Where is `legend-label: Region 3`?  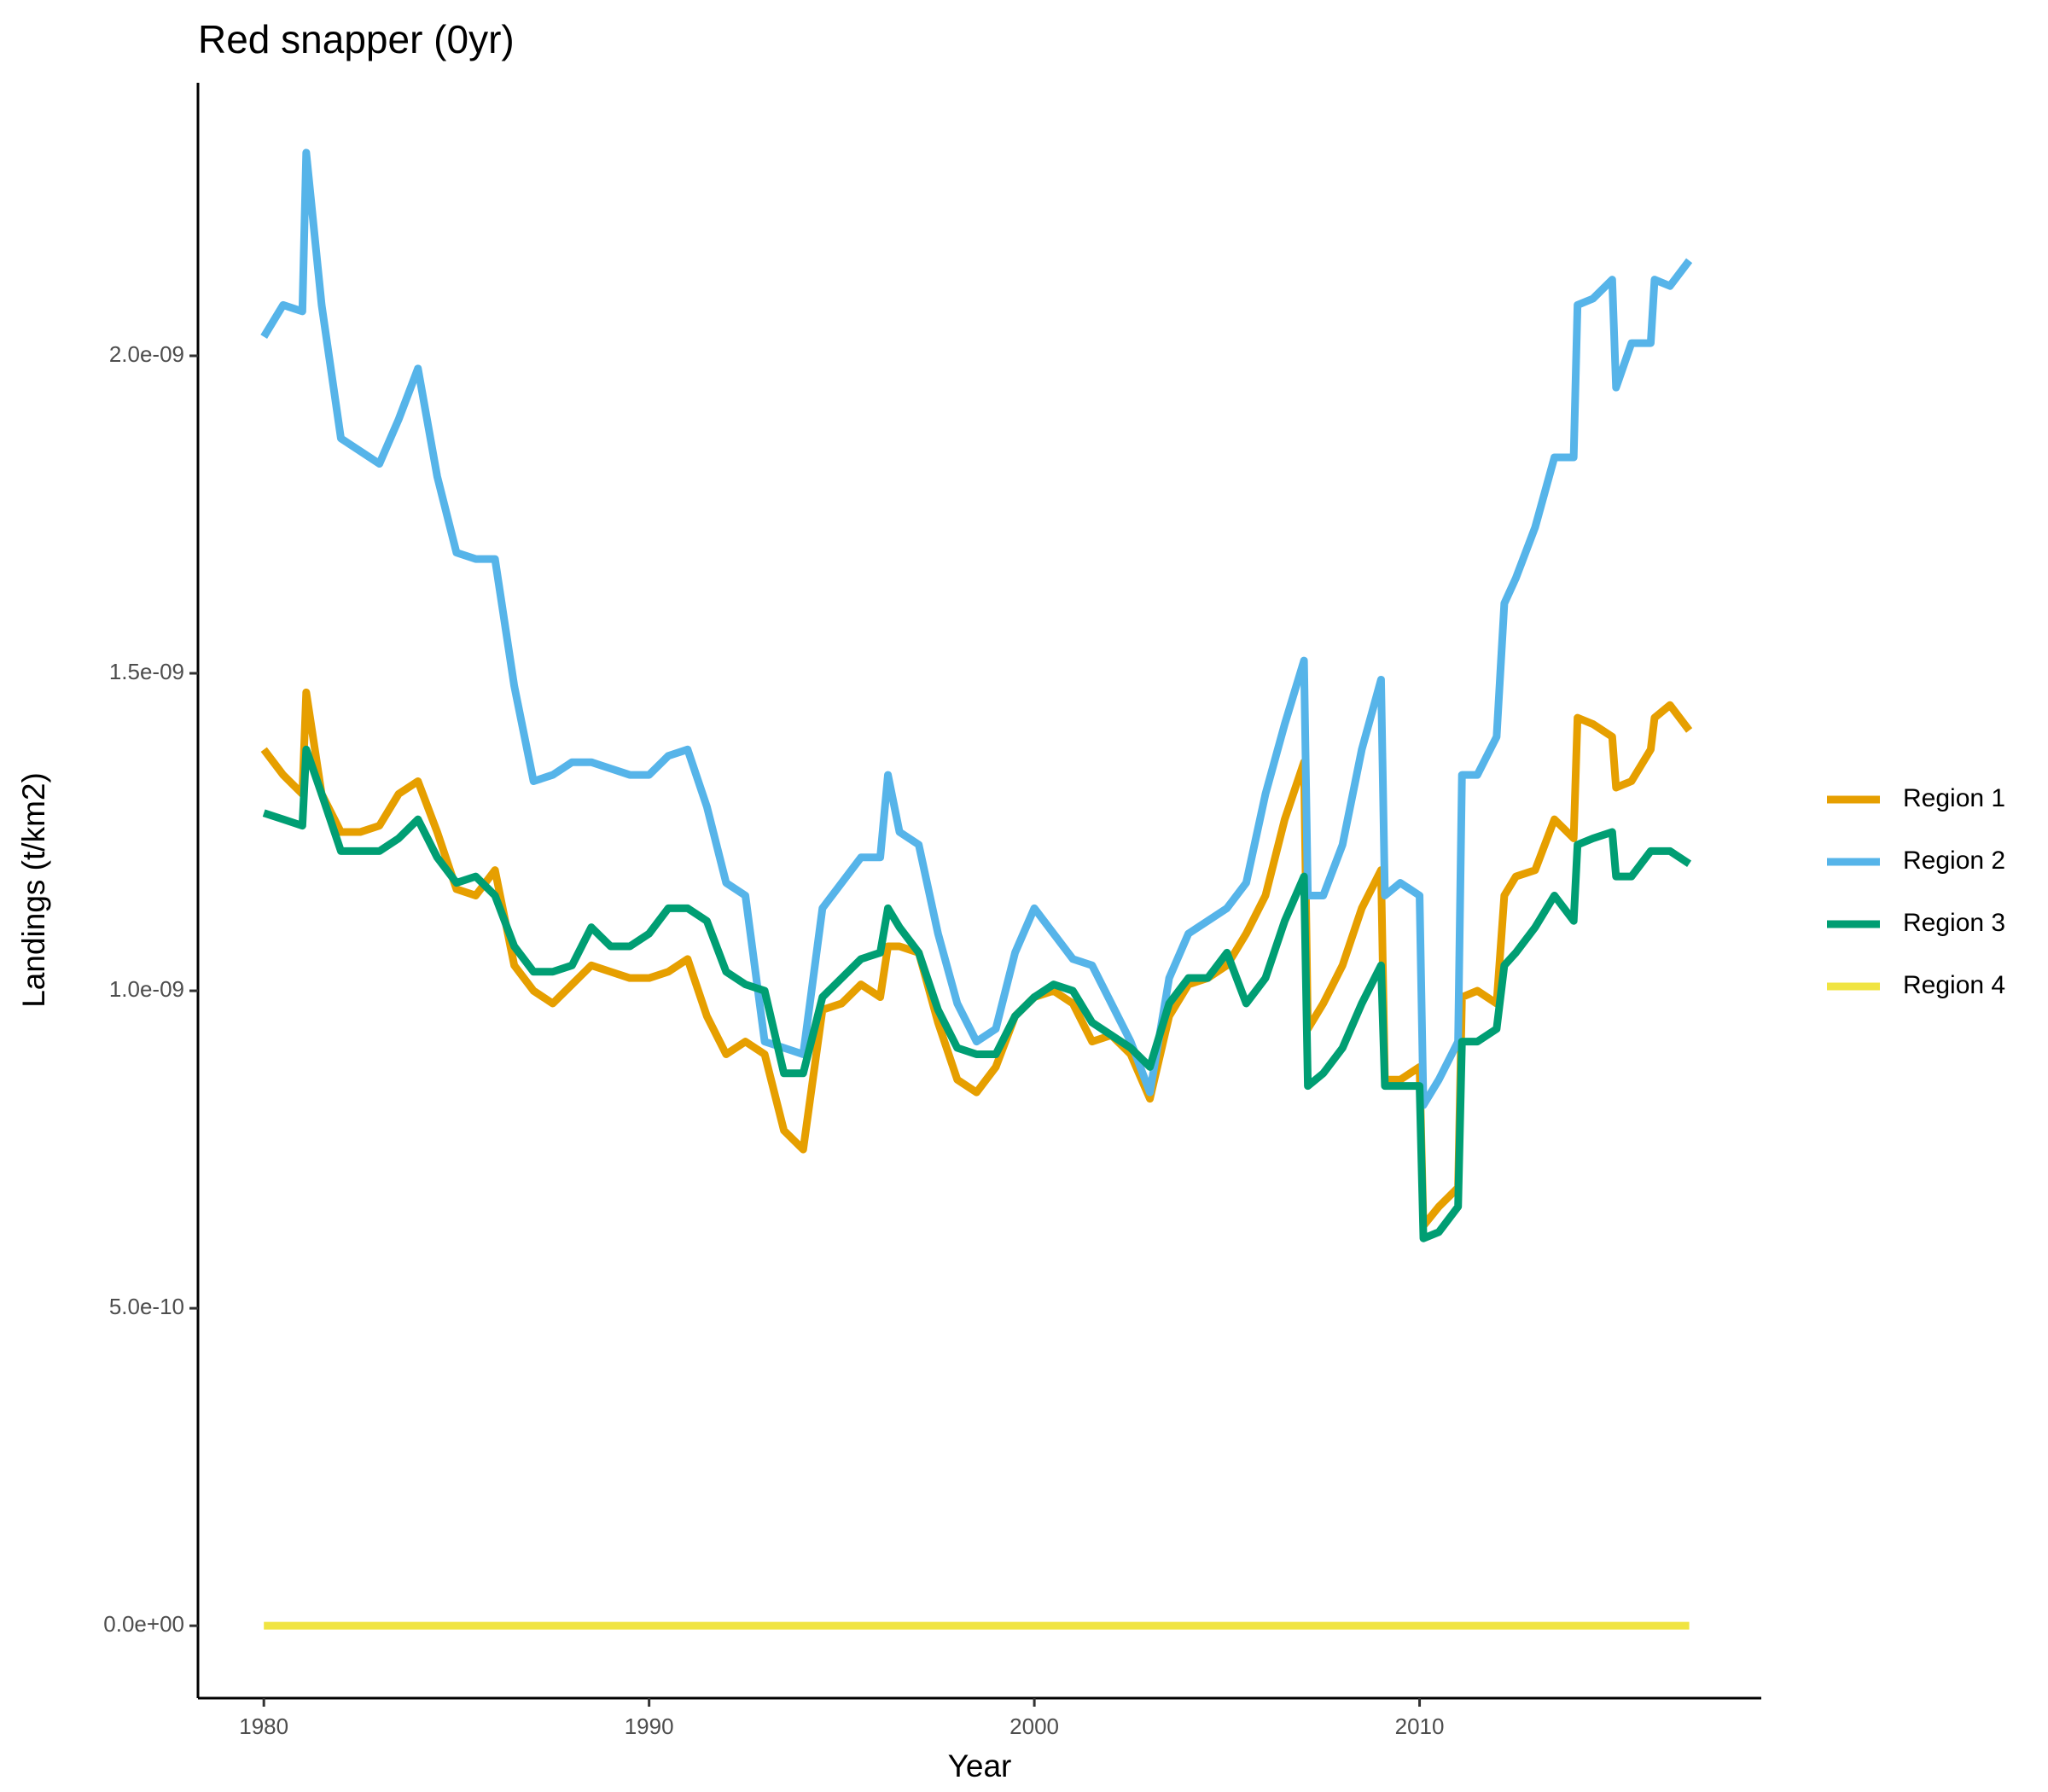
legend-label: Region 3 is located at coordinates (1954, 923).